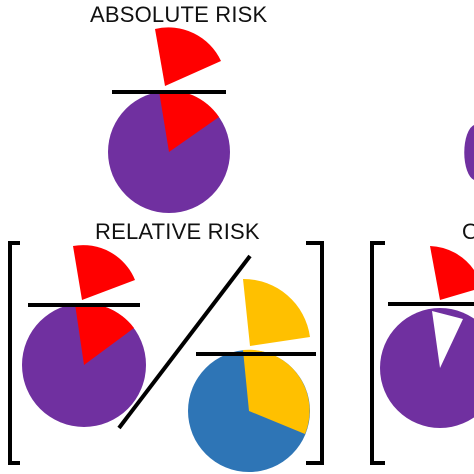 This screenshot has width=474, height=474. I want to click on cropped-title: O, so click(468, 231).